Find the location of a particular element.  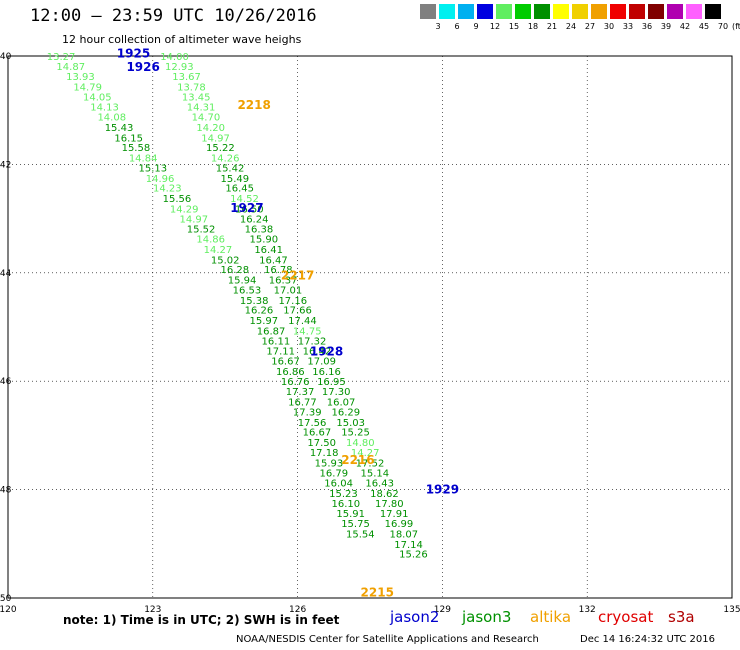

satellite-name: jason2 is located at coordinates (415, 617).